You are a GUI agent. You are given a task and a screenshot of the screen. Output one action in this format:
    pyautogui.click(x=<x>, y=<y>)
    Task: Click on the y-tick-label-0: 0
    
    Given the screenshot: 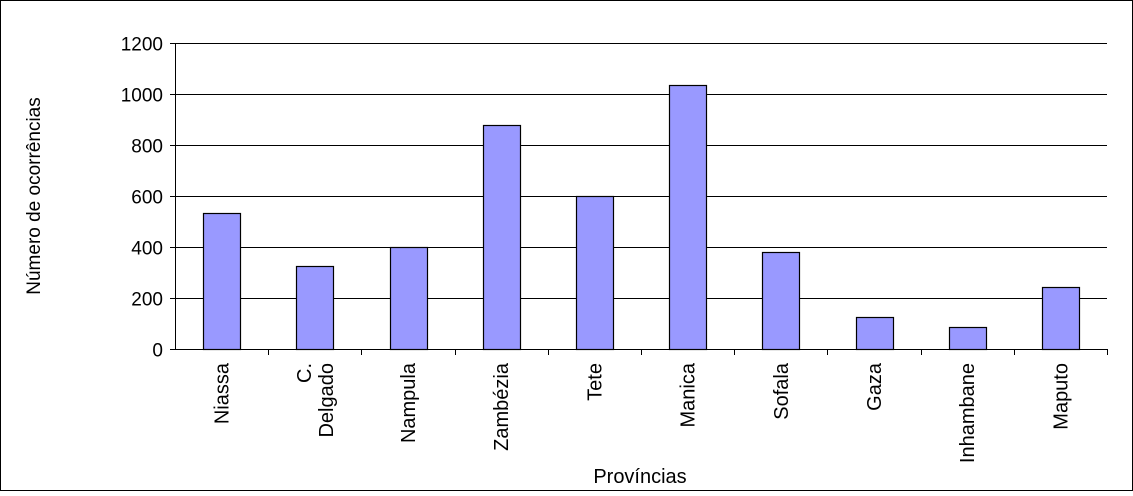 What is the action you would take?
    pyautogui.click(x=157, y=351)
    